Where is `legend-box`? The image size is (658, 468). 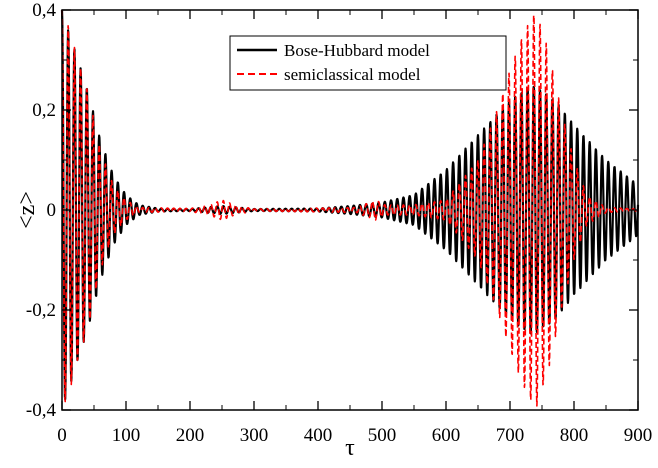 legend-box is located at coordinates (368, 63).